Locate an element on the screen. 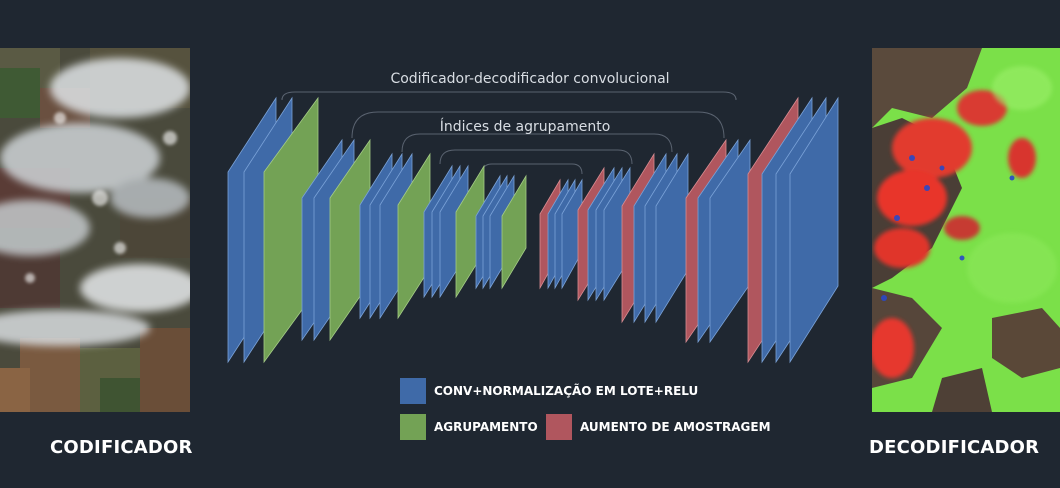 The image size is (1060, 488). decoder-output-image is located at coordinates (966, 230).